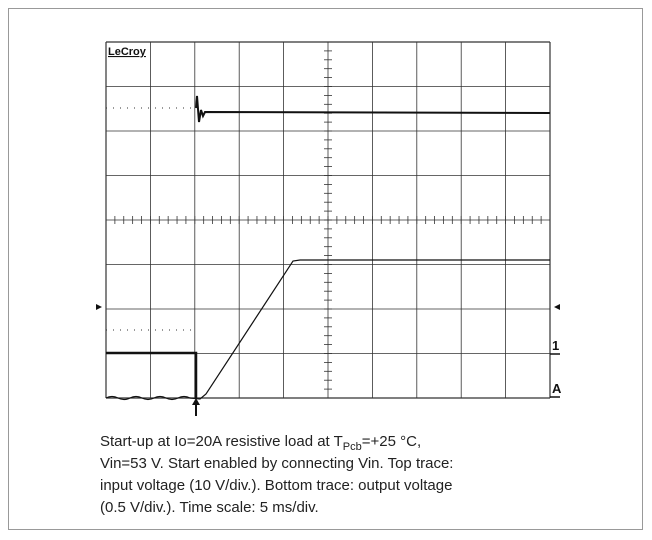  What do you see at coordinates (127, 52) in the screenshot?
I see `brand-label: LeCroy` at bounding box center [127, 52].